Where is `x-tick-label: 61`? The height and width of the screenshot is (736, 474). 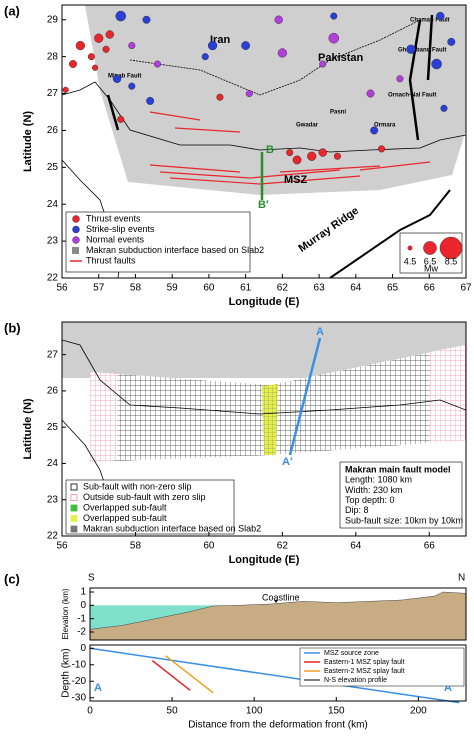
x-tick-label: 61 is located at coordinates (246, 288).